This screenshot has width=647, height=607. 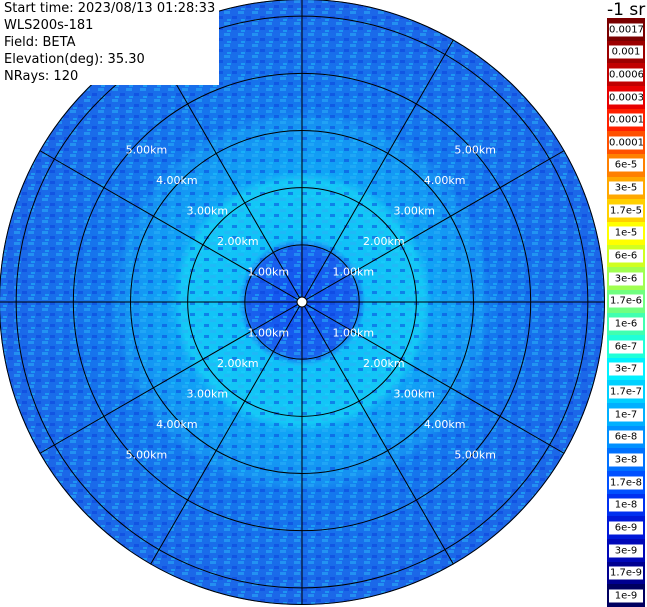 I want to click on colorbar-segment: 1.7e-6, so click(x=626, y=301).